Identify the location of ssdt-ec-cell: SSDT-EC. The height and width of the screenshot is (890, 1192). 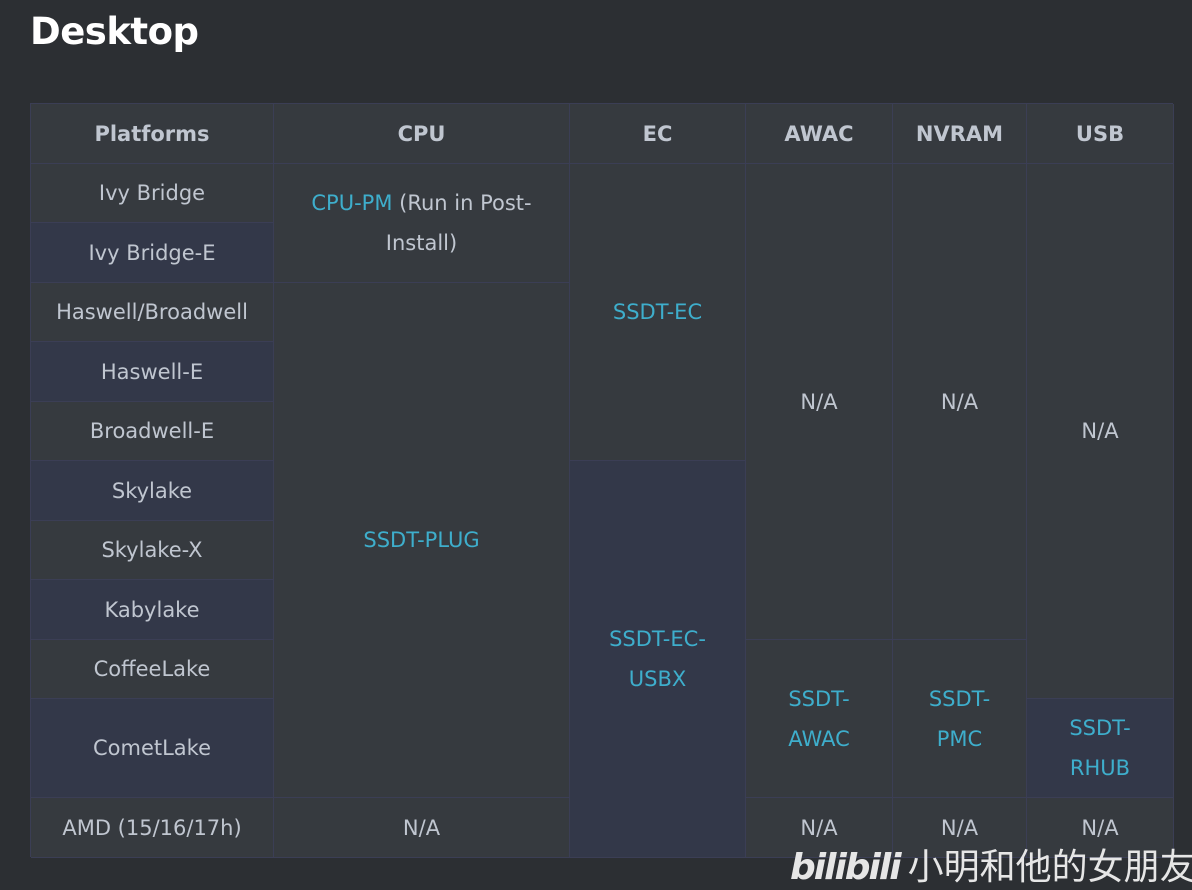
(658, 312).